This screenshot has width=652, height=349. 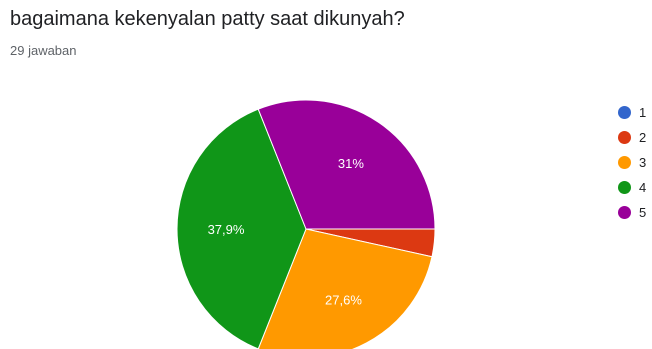 What do you see at coordinates (351, 163) in the screenshot?
I see `slice-label-5: 31%` at bounding box center [351, 163].